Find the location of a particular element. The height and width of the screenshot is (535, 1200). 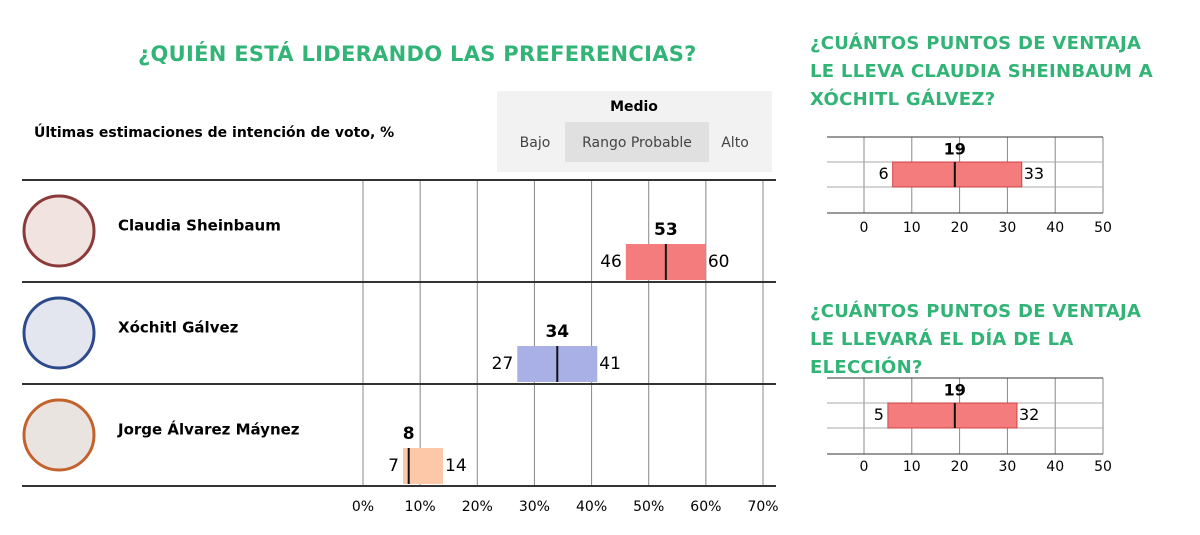

x-tick-label: 0% is located at coordinates (363, 507).